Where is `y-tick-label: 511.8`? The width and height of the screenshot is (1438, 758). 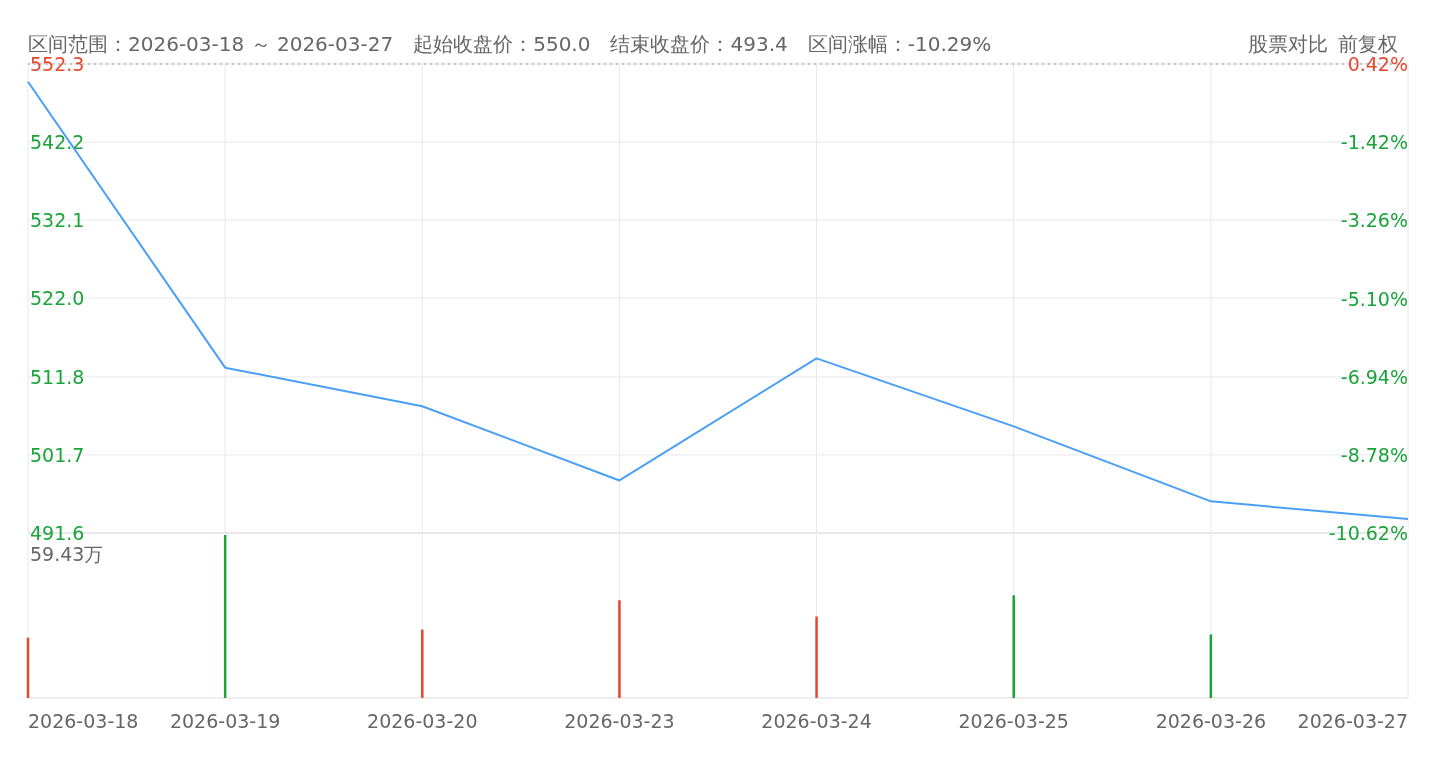 y-tick-label: 511.8 is located at coordinates (57, 376).